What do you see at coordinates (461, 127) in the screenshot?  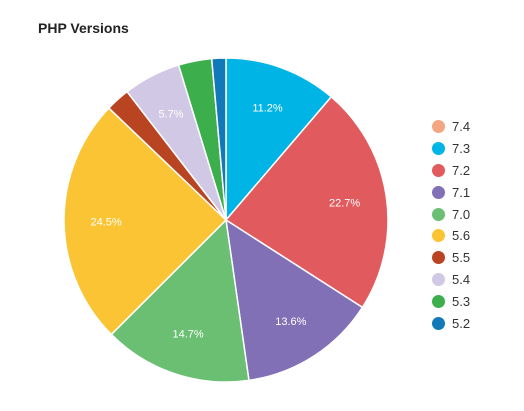 I see `legend-label: 7.4` at bounding box center [461, 127].